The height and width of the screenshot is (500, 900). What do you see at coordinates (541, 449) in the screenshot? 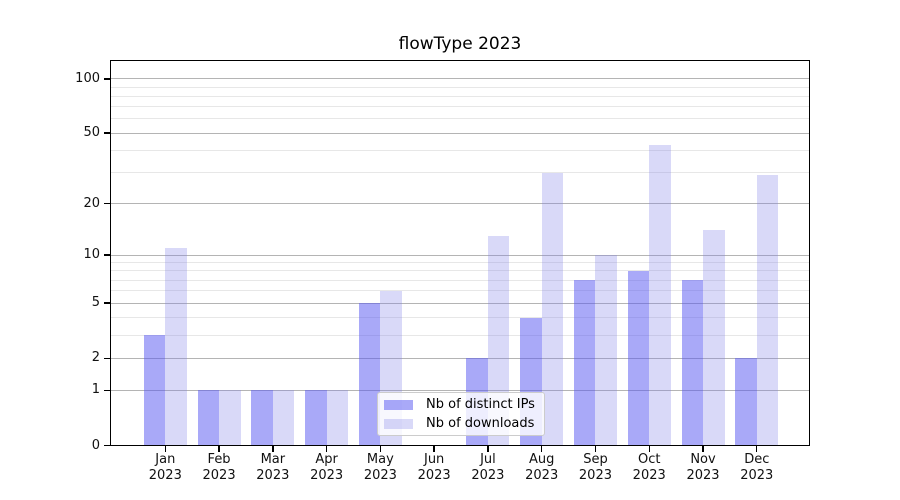
I see `x-tick-aug` at bounding box center [541, 449].